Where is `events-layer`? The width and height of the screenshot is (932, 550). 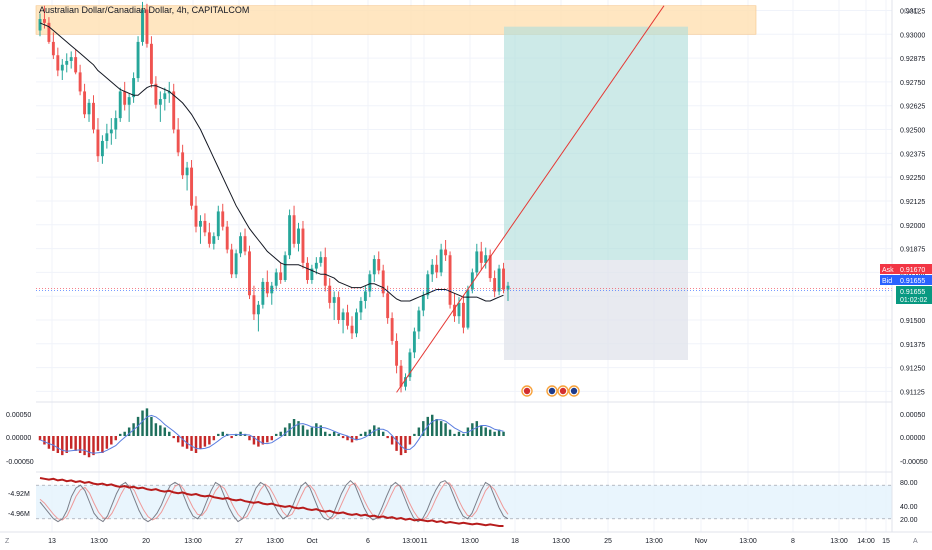 events-layer is located at coordinates (550, 391).